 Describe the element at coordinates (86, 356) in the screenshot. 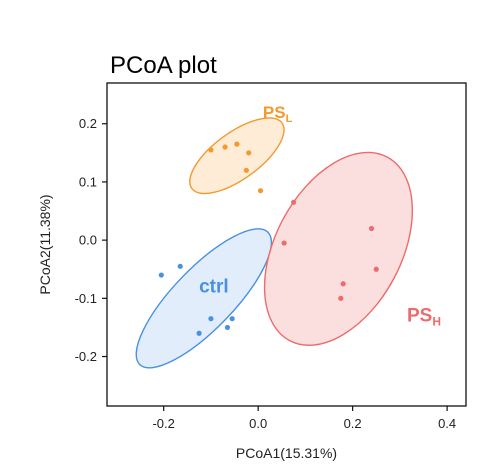

I see `y-tick-label: -0.2` at that location.